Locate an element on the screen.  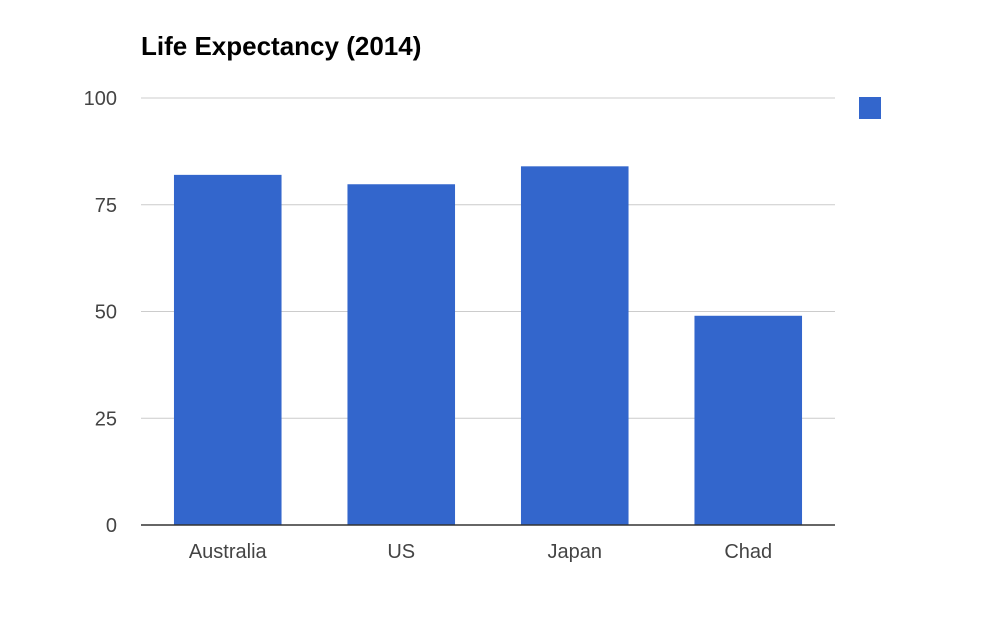
bar-australia is located at coordinates (227, 350).